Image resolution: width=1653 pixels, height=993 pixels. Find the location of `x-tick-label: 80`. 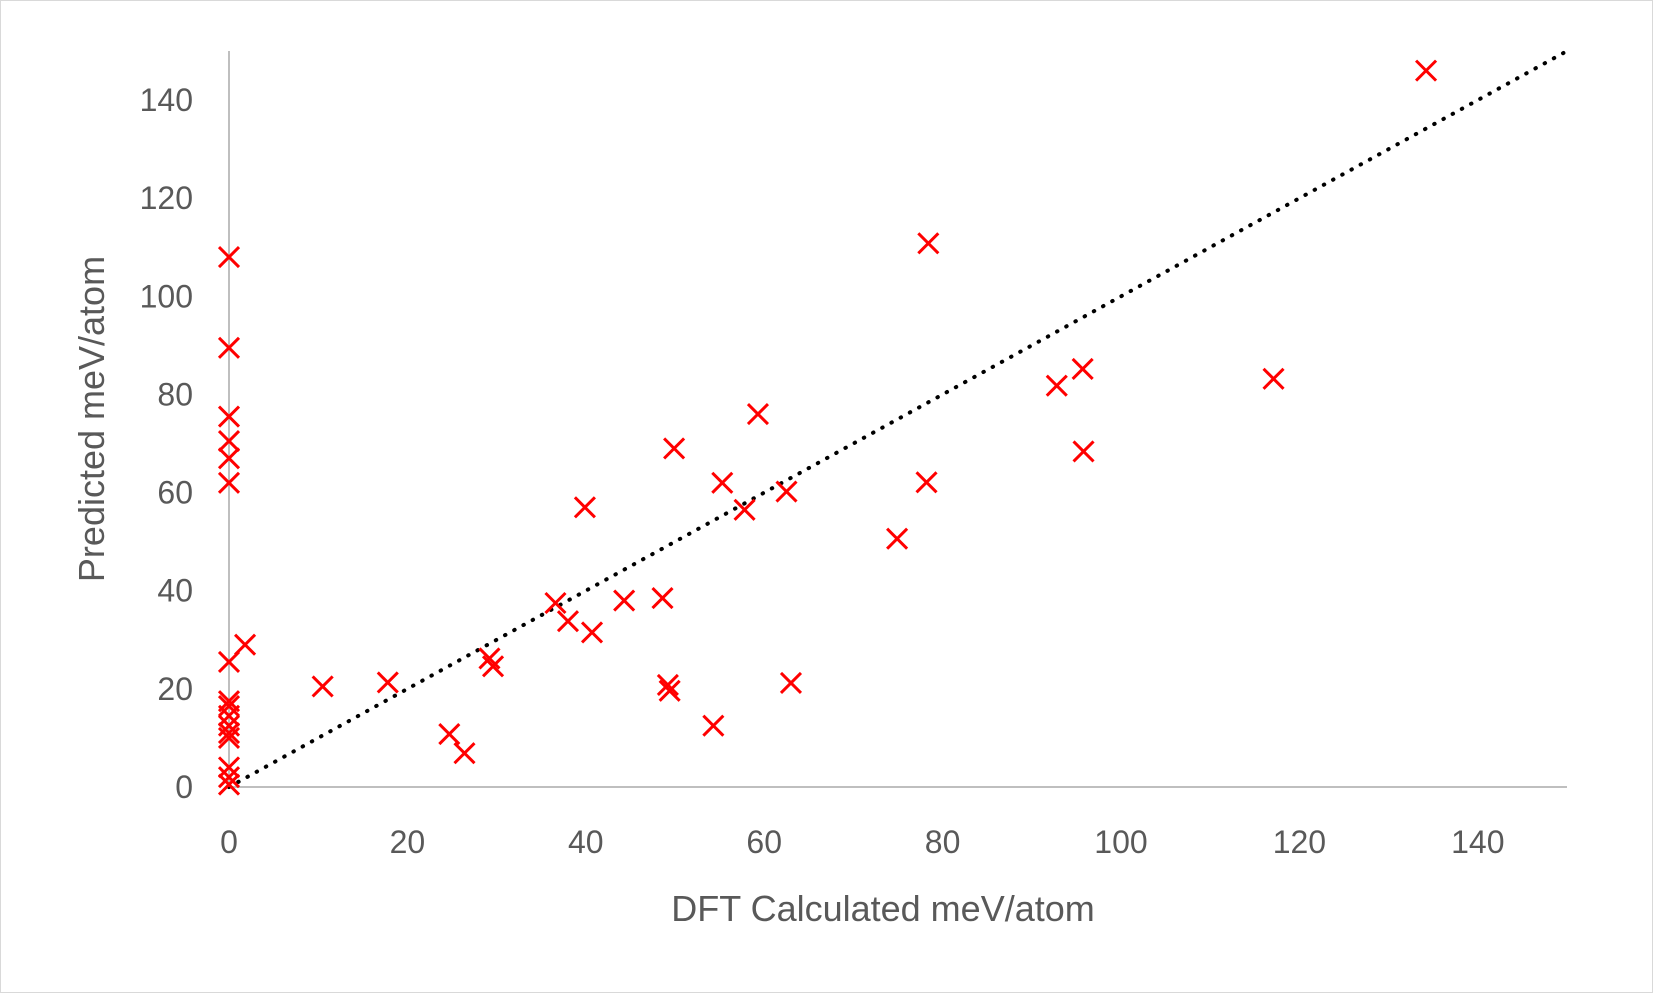

x-tick-label: 80 is located at coordinates (943, 842).